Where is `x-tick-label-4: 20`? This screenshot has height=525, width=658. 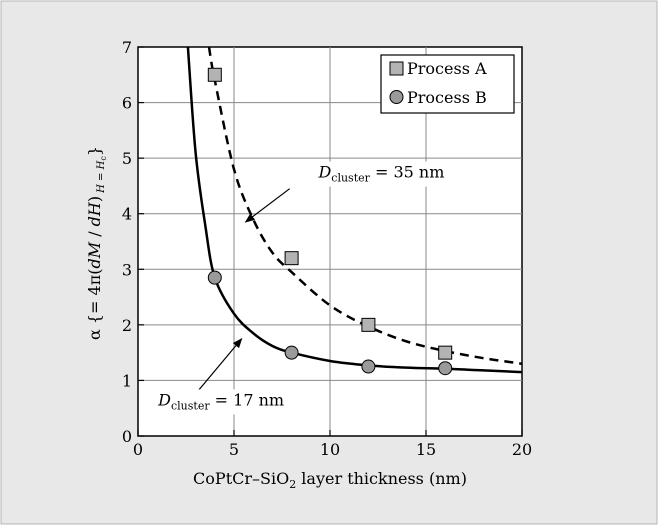
x-tick-label-4: 20 is located at coordinates (522, 449).